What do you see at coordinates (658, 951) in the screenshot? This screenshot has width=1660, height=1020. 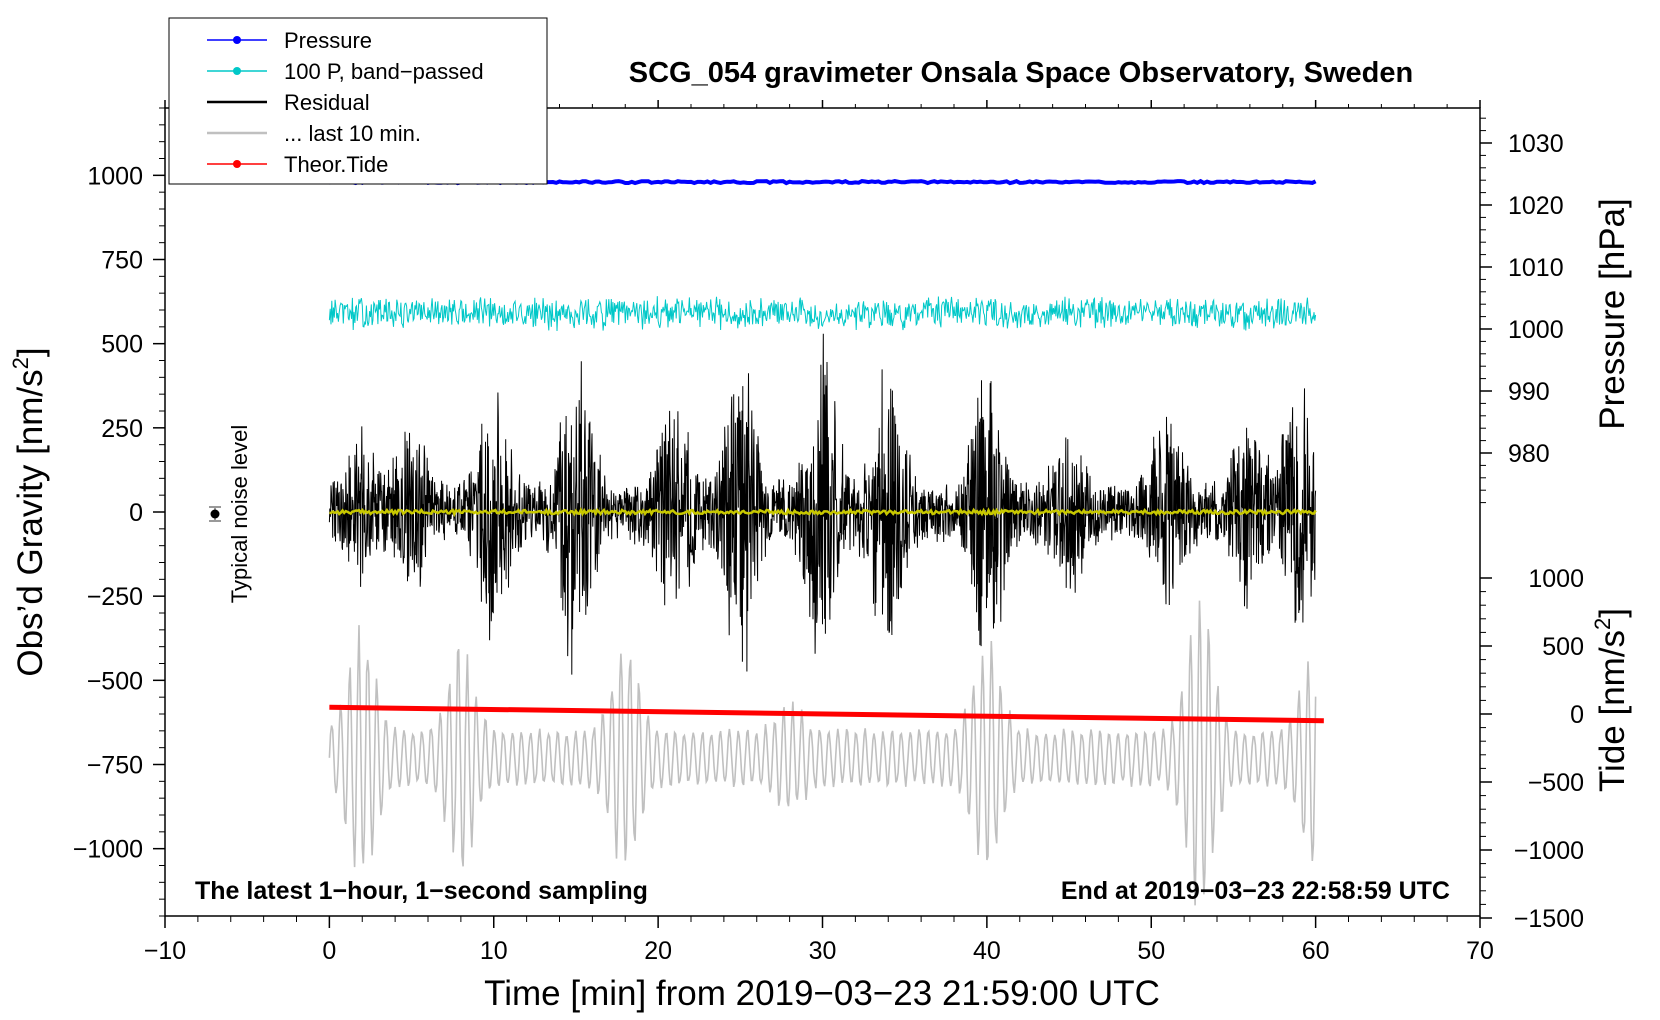 I see `x-tick-label-3: 20` at bounding box center [658, 951].